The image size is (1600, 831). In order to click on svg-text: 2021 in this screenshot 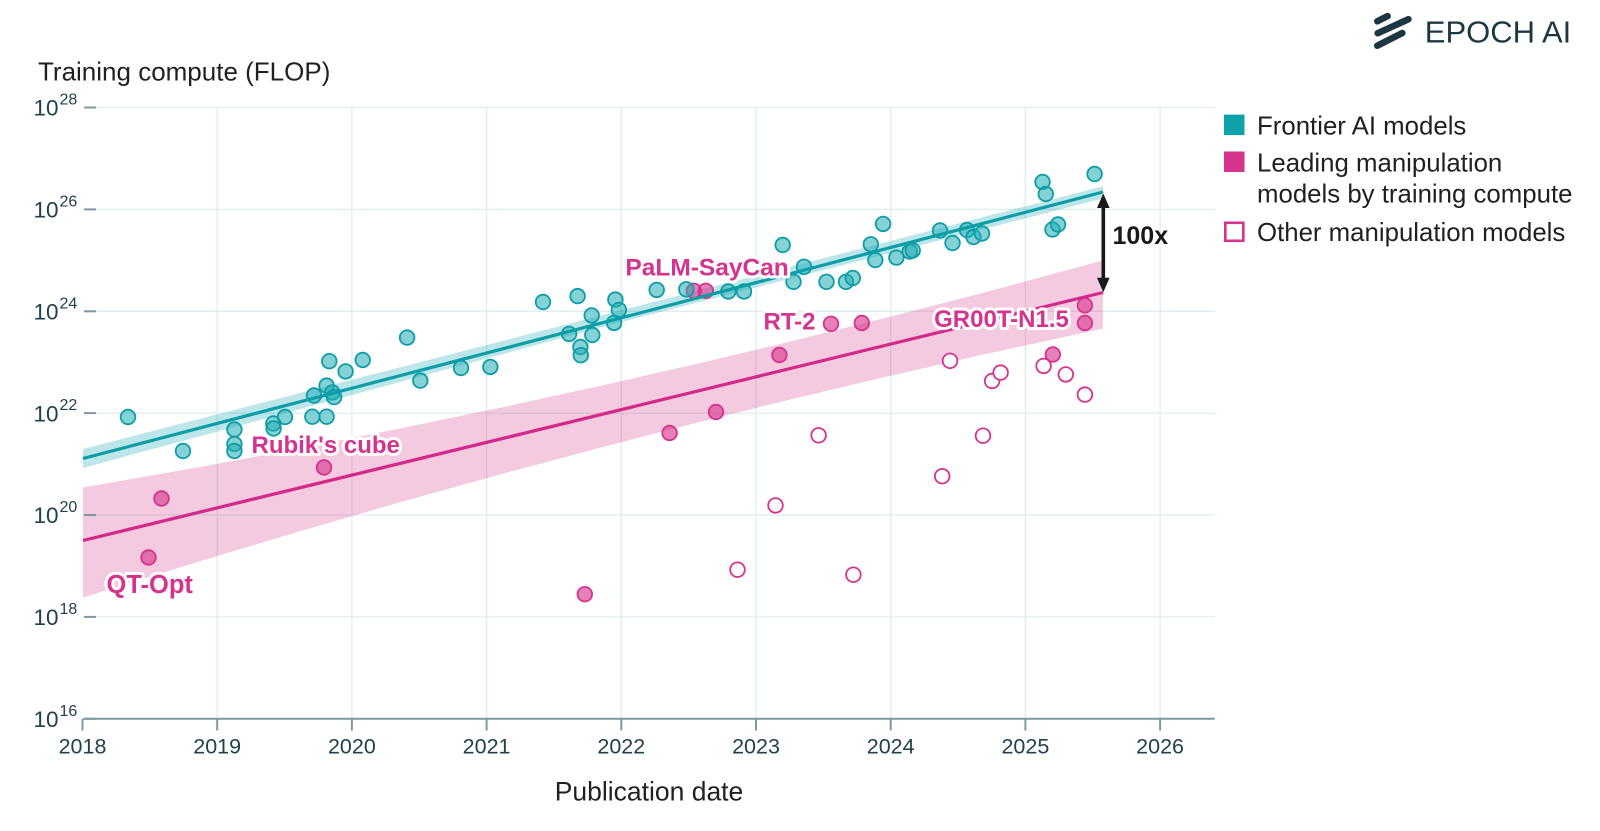, I will do `click(487, 747)`.